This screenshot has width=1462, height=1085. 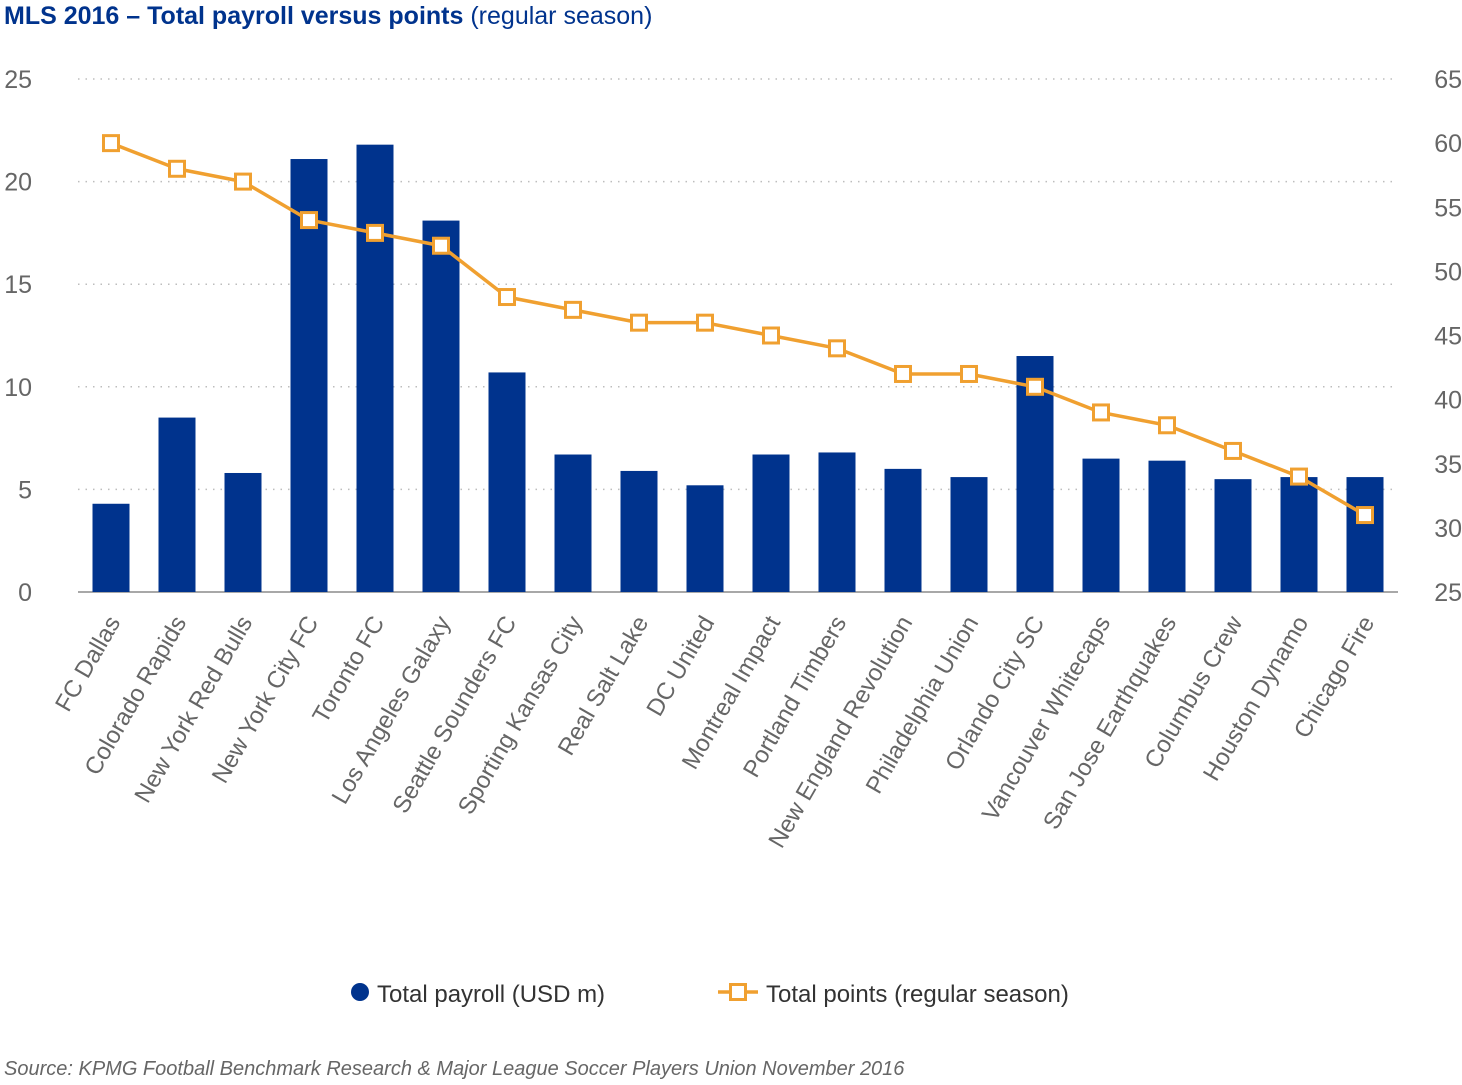 What do you see at coordinates (18, 336) in the screenshot?
I see `y-axis-left: 0 5 10 15 20 25` at bounding box center [18, 336].